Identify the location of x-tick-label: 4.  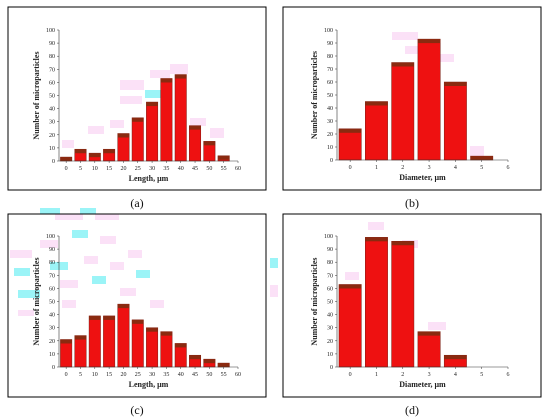
(455, 375).